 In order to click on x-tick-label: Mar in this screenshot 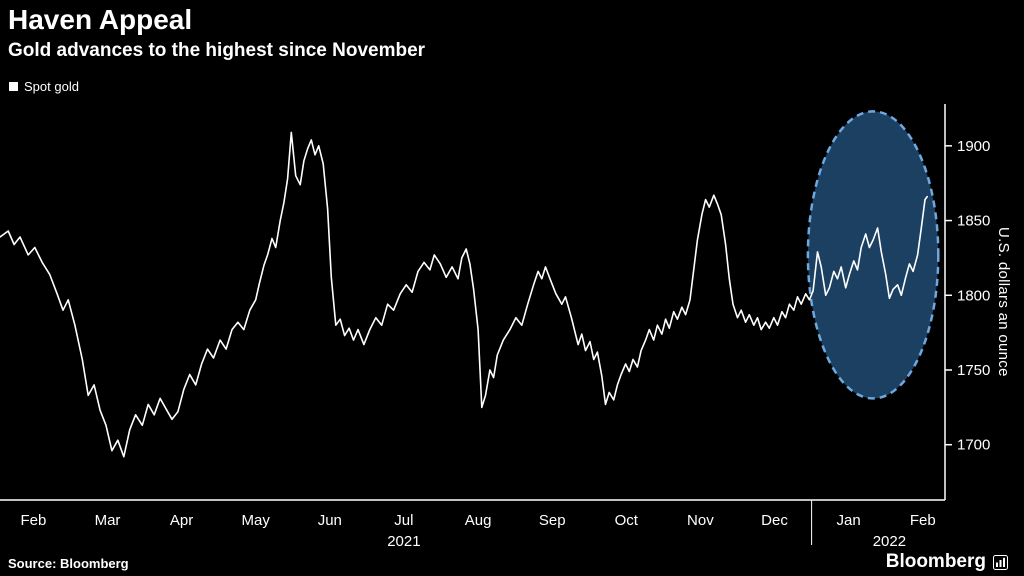, I will do `click(108, 520)`.